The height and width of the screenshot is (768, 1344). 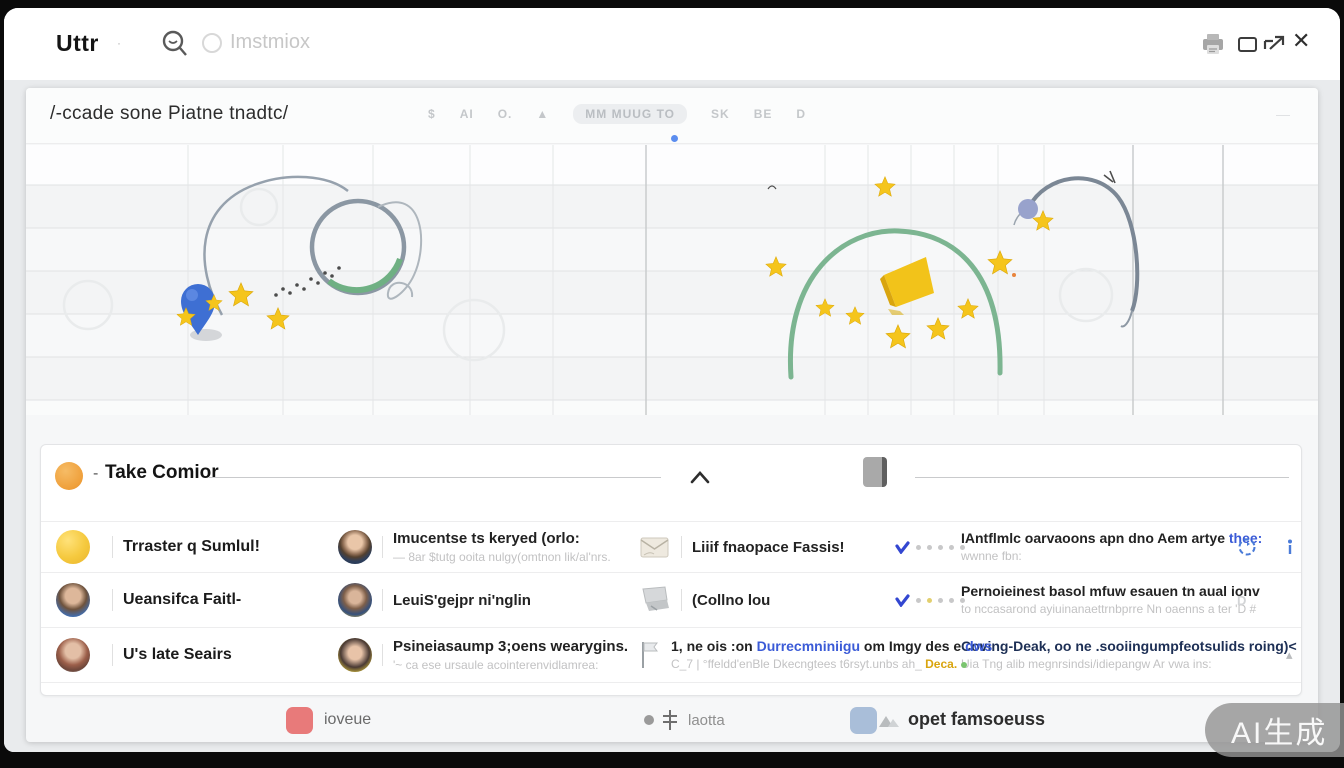 What do you see at coordinates (365, 275) in the screenshot?
I see `route-green-arc` at bounding box center [365, 275].